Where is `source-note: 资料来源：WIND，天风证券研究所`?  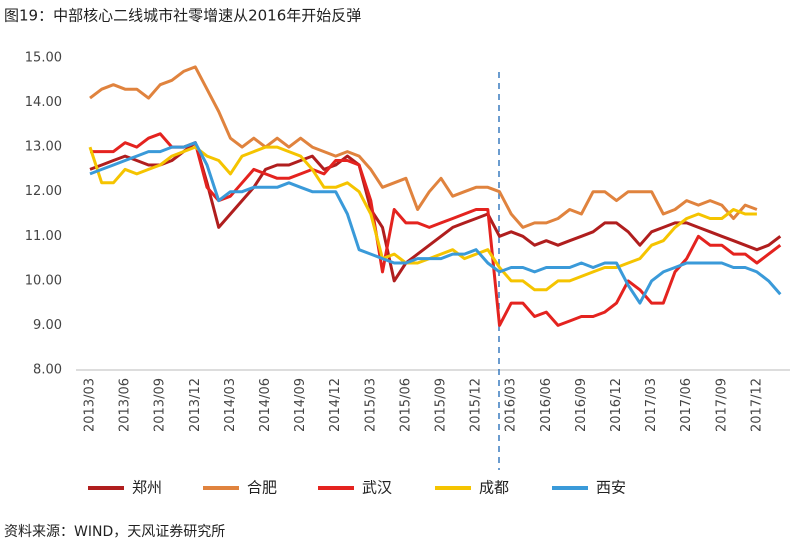 source-note: 资料来源：WIND，天风证券研究所 is located at coordinates (114, 532).